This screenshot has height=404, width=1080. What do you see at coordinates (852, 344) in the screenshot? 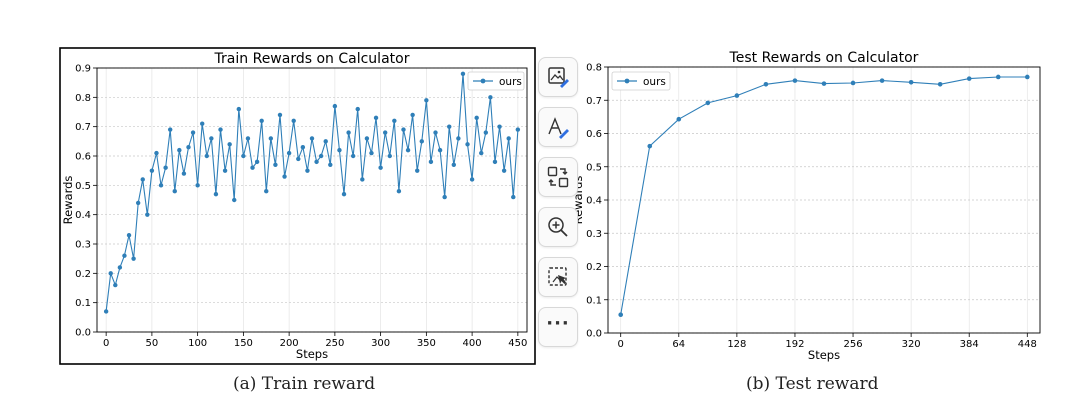
I see `x-tick-label: 256` at bounding box center [852, 344].